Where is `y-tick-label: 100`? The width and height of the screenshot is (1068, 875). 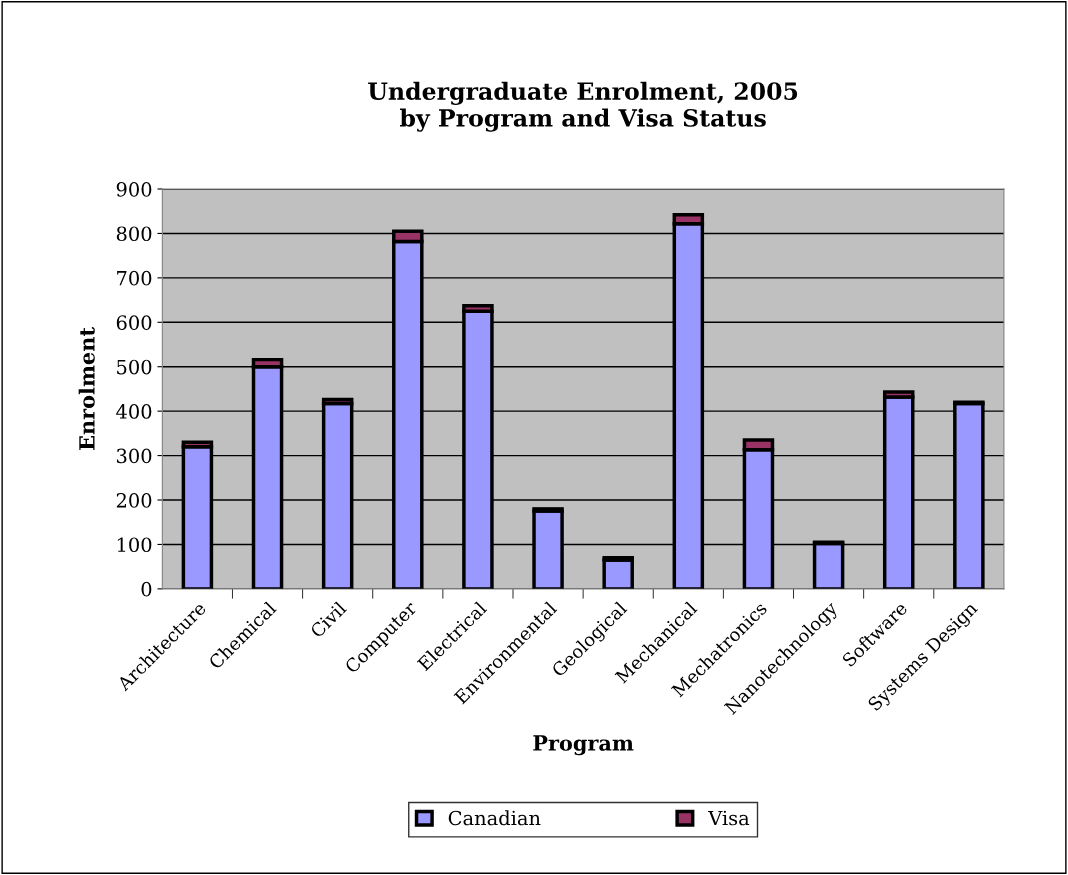
y-tick-label: 100 is located at coordinates (134, 545).